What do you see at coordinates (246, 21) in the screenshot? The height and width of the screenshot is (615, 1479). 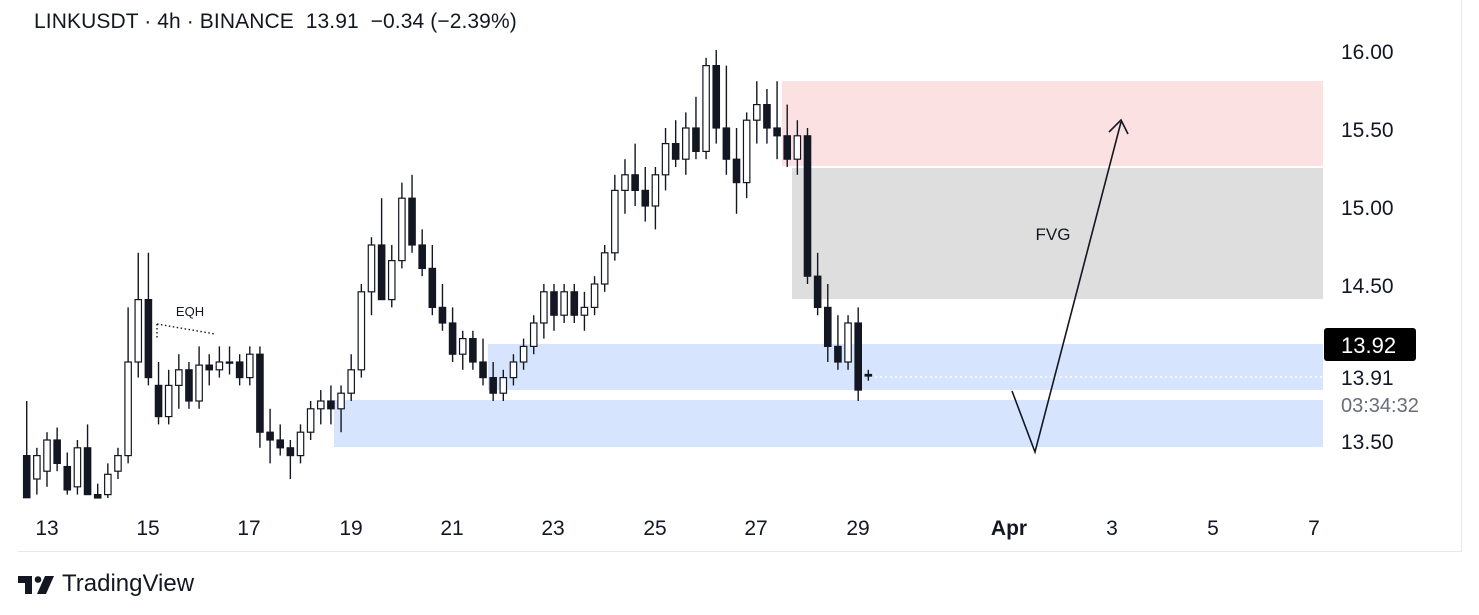 I see `exchange-label: BINANCE` at bounding box center [246, 21].